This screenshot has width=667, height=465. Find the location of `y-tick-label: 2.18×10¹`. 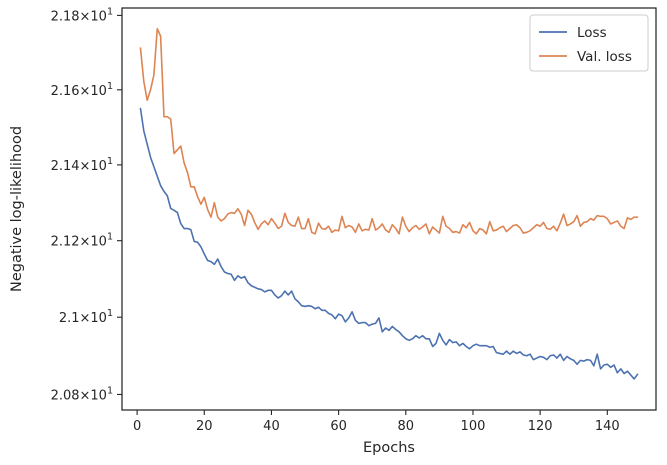

y-tick-label: 2.18×10¹ is located at coordinates (82, 15).